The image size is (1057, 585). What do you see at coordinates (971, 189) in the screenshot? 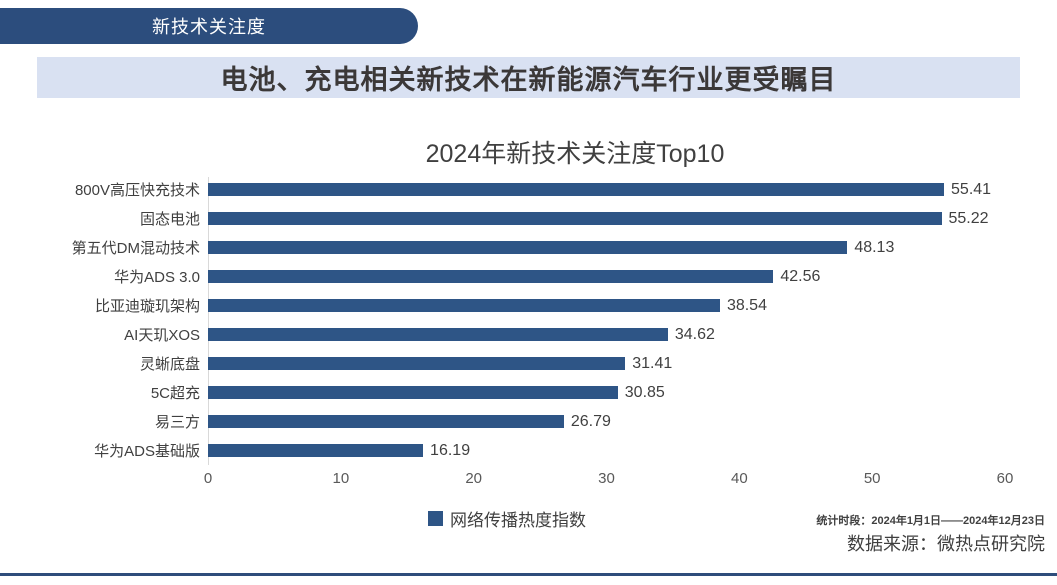
I see `bar-value-label: 55.41` at bounding box center [971, 189].